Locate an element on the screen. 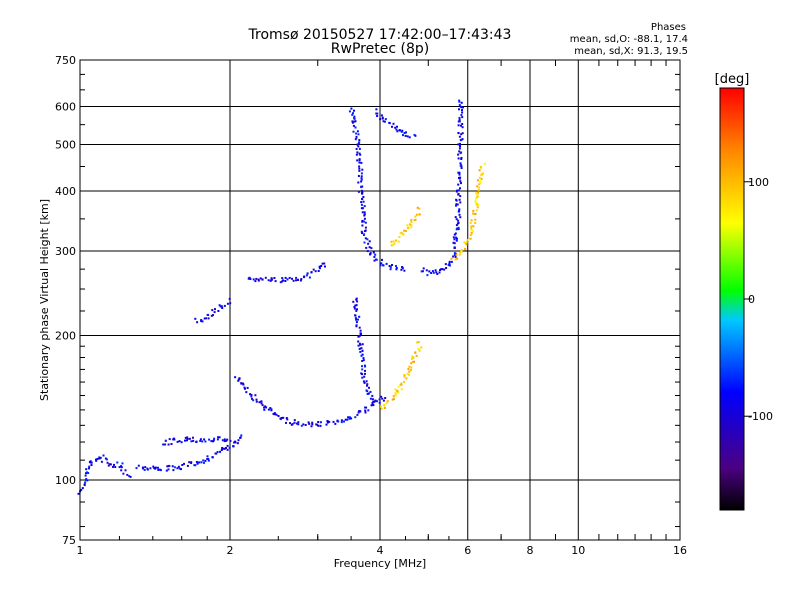  x-tick-label: 6 is located at coordinates (467, 550).